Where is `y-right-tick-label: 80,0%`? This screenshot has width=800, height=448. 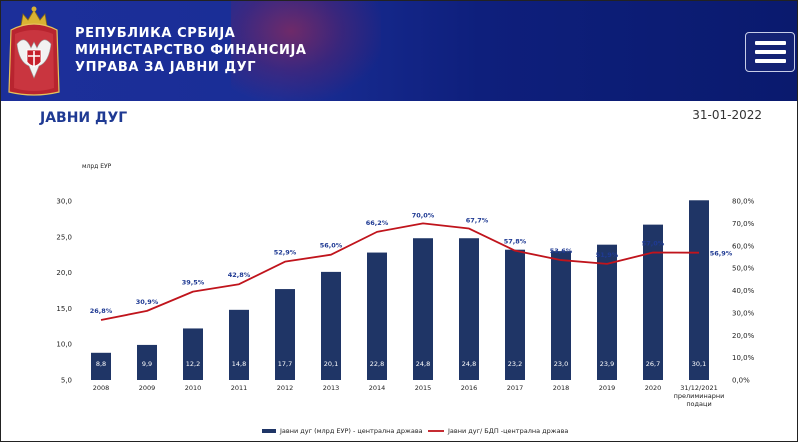
y-right-tick-label: 80,0% is located at coordinates (743, 202).